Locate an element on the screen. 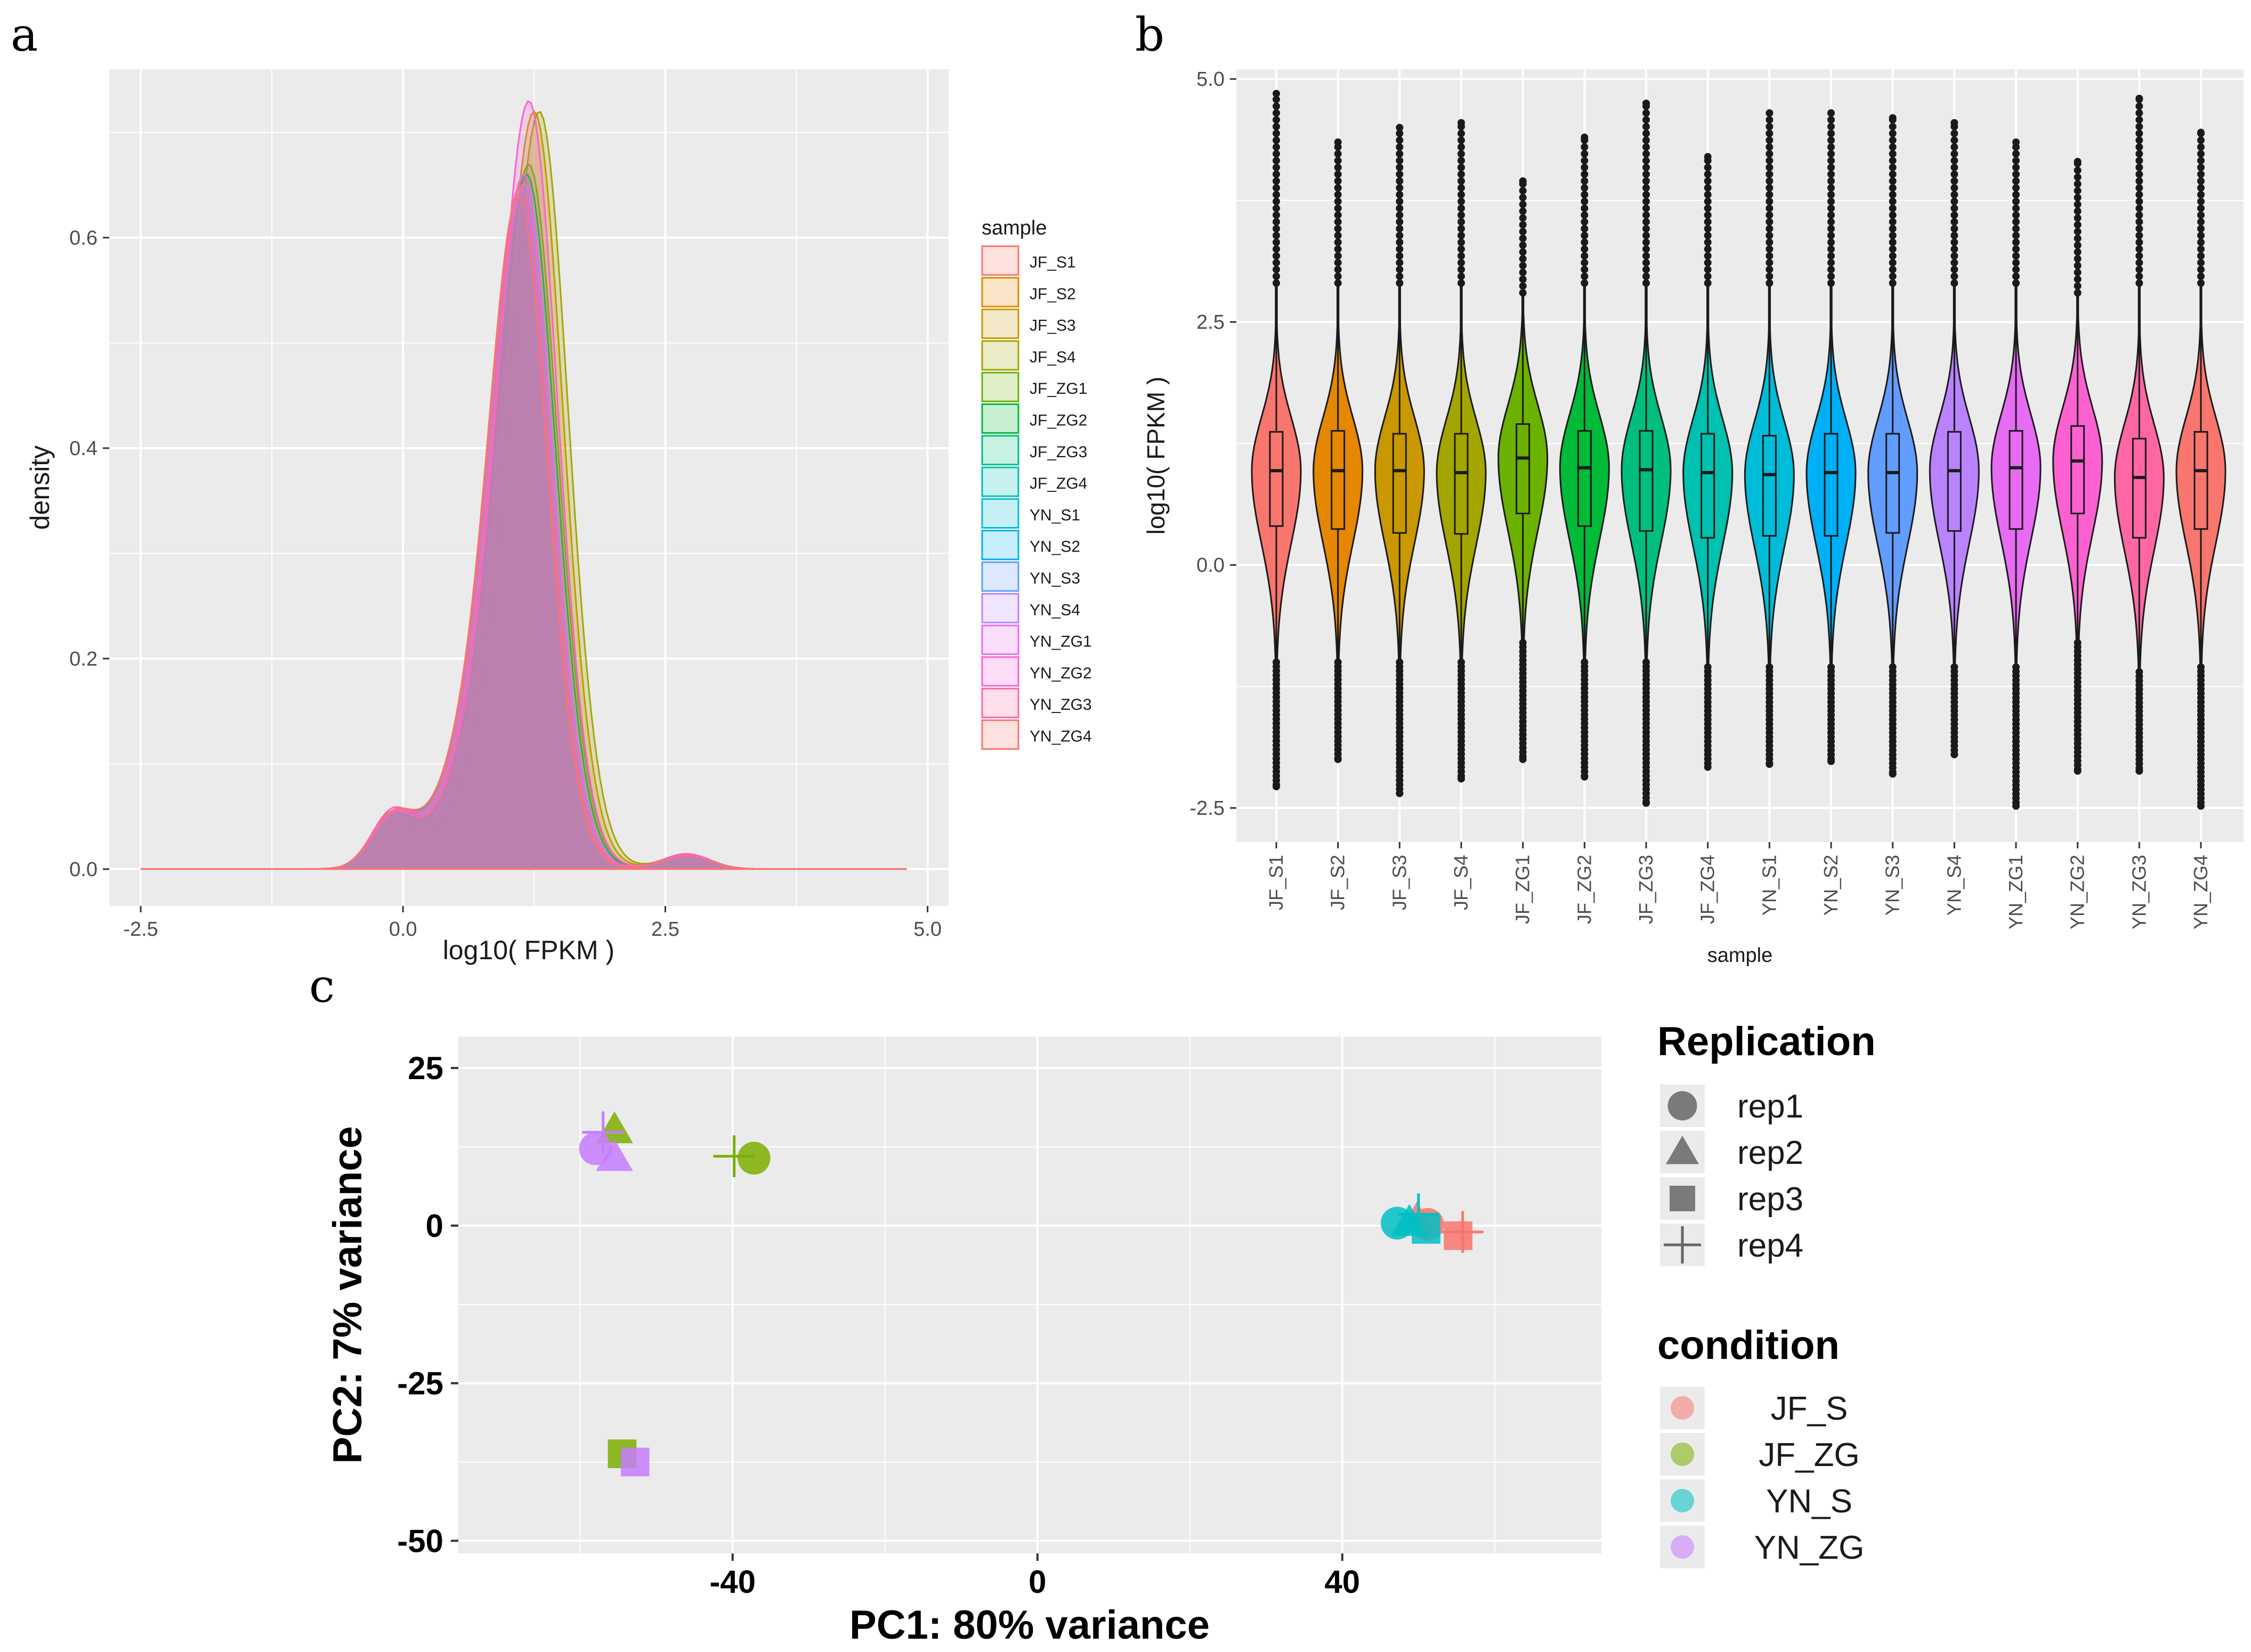 This screenshot has height=1652, width=2251. density-legend-label: YN_S4 is located at coordinates (1055, 610).